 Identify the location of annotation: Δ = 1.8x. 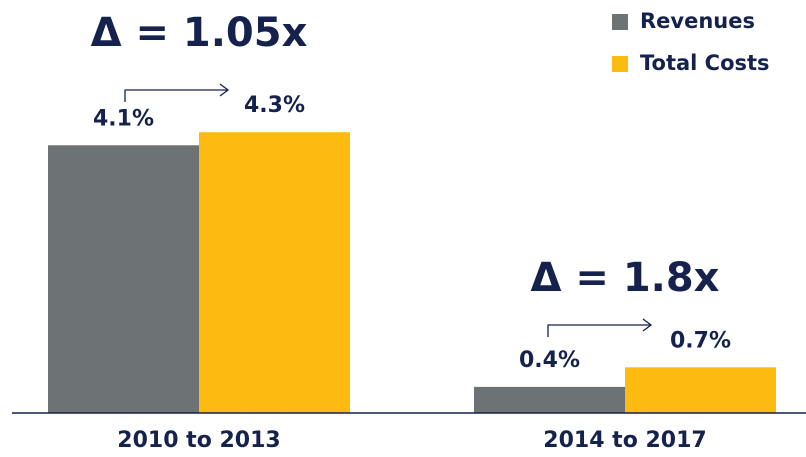
(625, 278).